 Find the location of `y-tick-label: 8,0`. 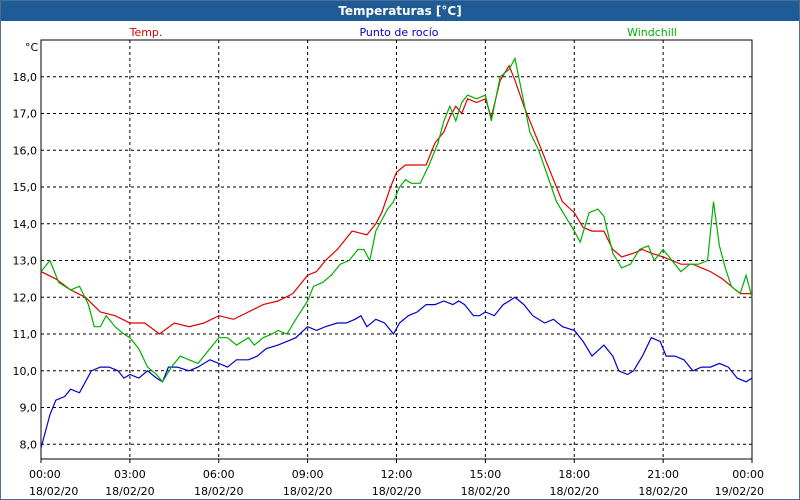

y-tick-label: 8,0 is located at coordinates (29, 444).